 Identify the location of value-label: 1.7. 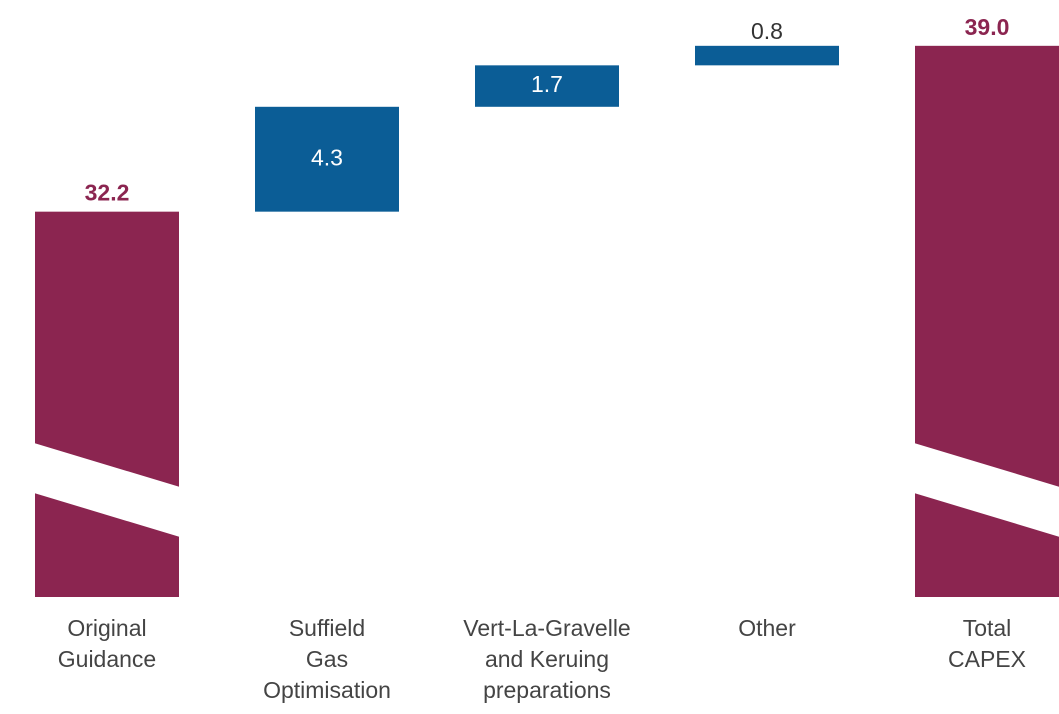
(547, 84).